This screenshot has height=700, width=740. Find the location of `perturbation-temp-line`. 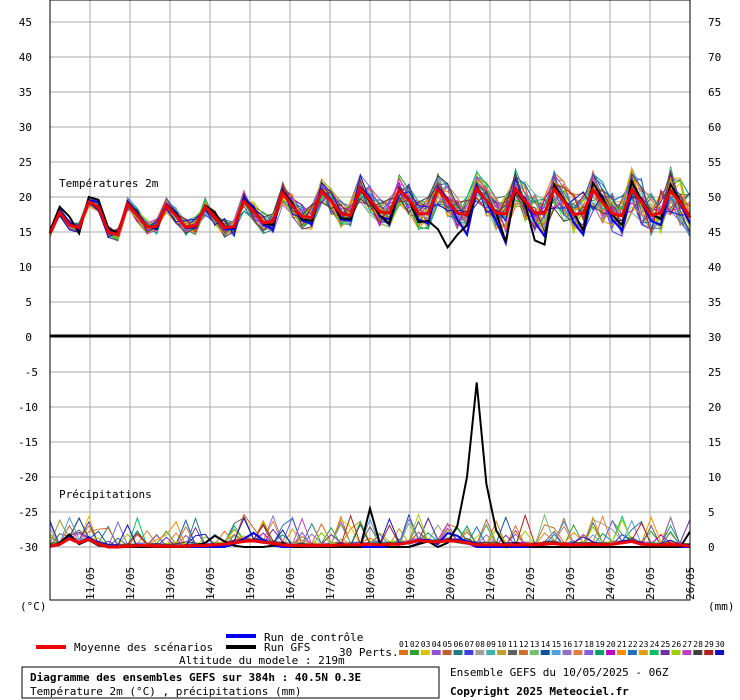

perturbation-temp-line is located at coordinates (370, 207).